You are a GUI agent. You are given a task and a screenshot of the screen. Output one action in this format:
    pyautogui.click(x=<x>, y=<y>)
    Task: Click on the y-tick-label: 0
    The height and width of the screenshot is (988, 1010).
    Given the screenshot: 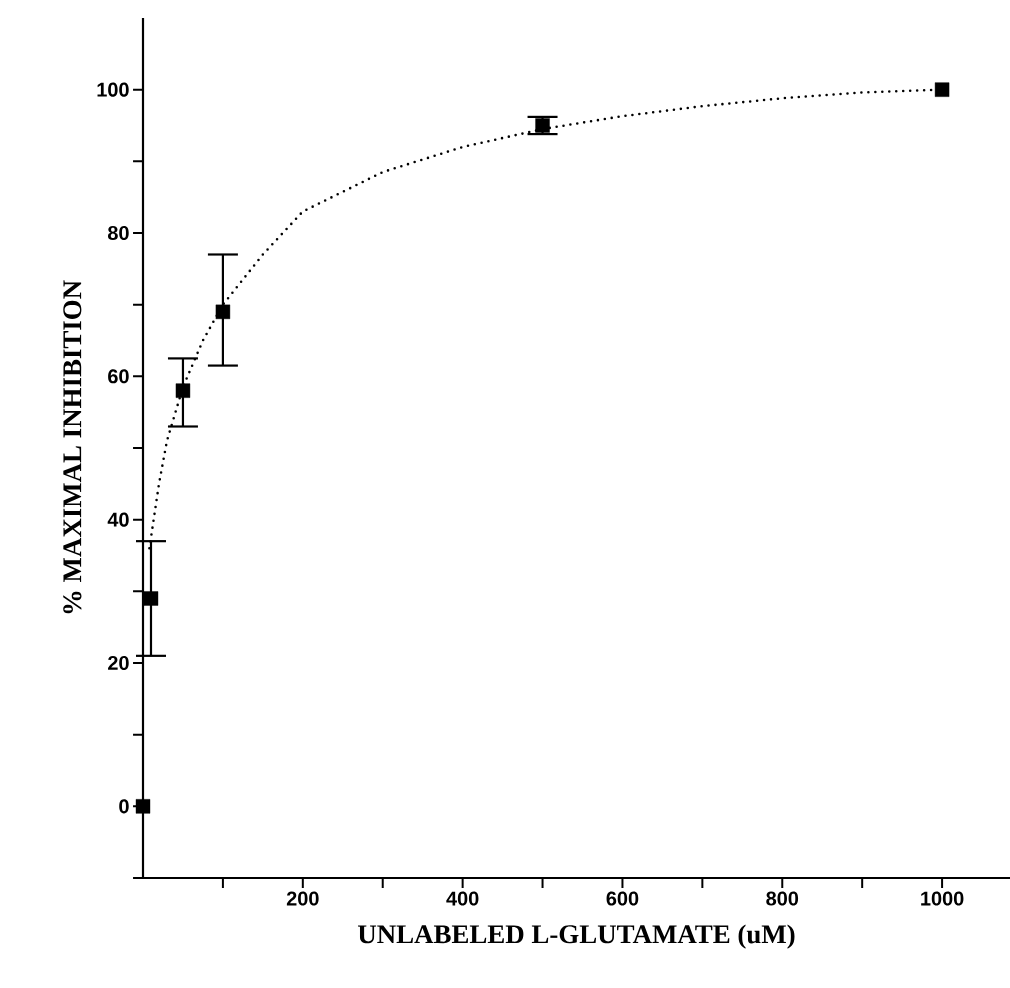 What is the action you would take?
    pyautogui.click(x=124, y=806)
    